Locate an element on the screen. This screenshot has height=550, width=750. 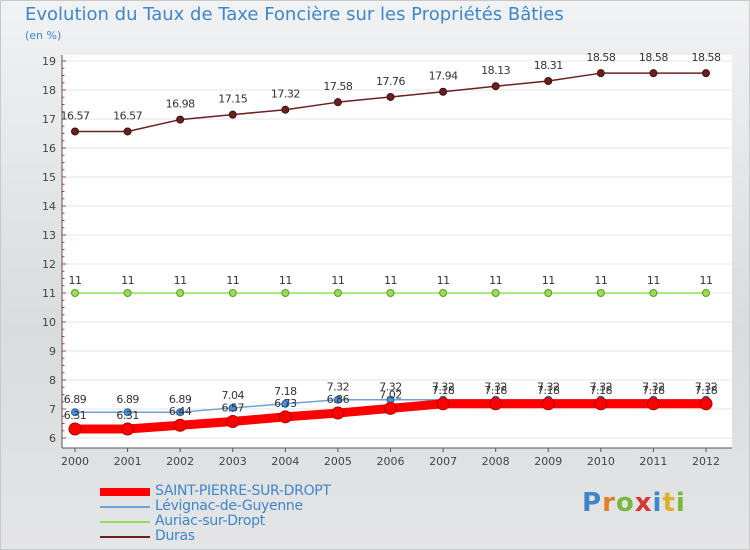
data-label: 6.31 is located at coordinates (127, 415).